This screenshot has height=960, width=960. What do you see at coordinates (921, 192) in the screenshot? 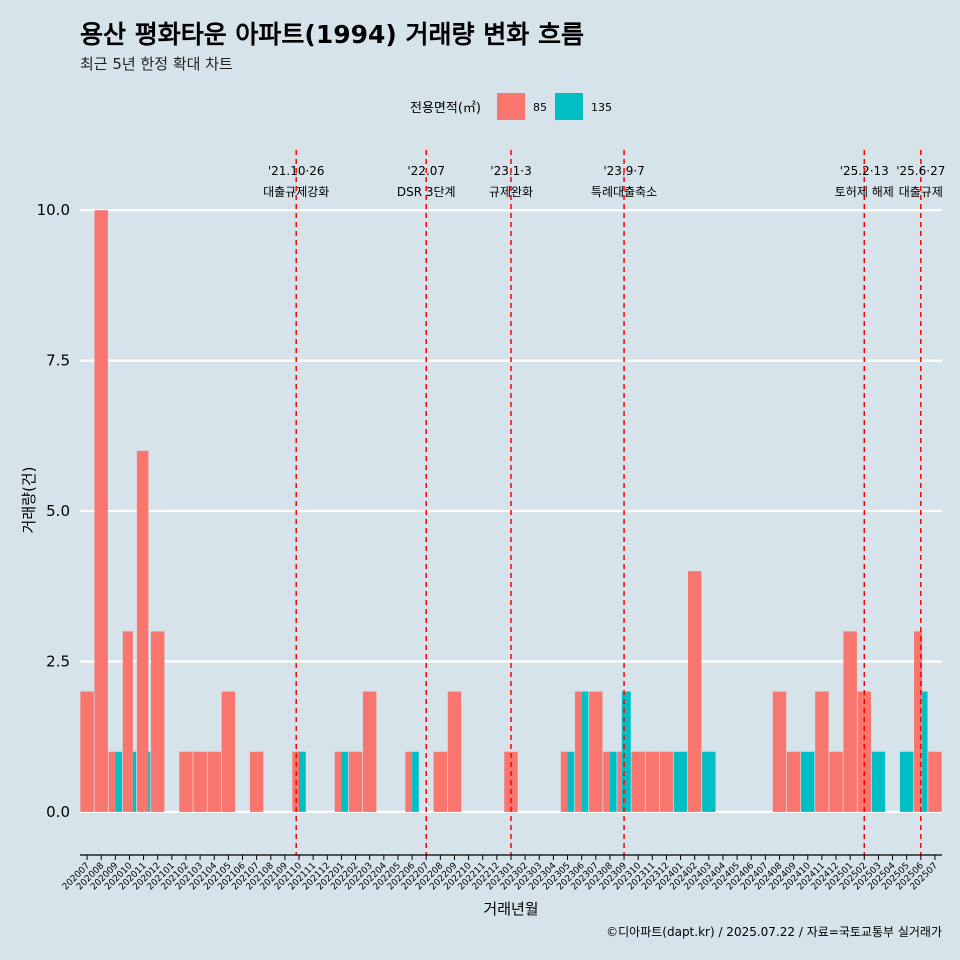
I see `event-label-5: 대출규제` at bounding box center [921, 192].